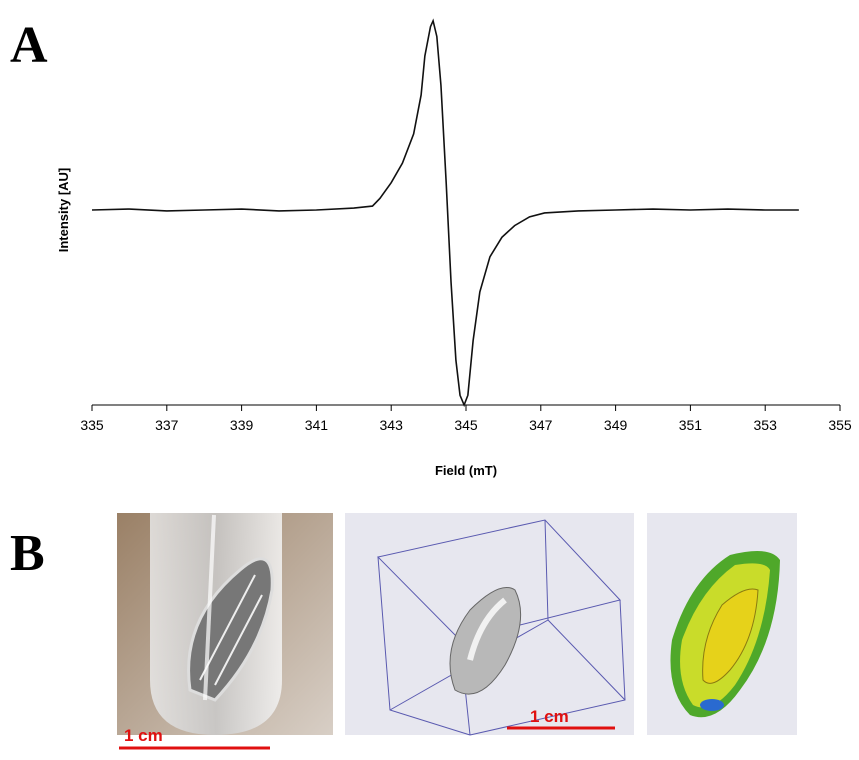 This screenshot has width=859, height=760. Describe the element at coordinates (722, 624) in the screenshot. I see `render-map` at that location.